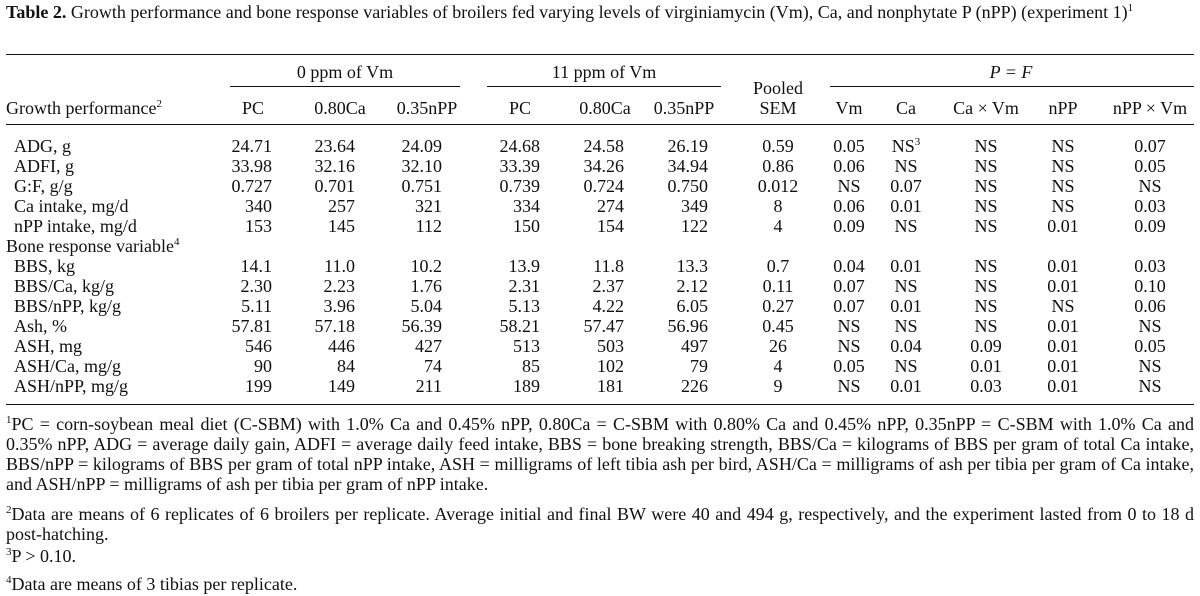 Image resolution: width=1200 pixels, height=596 pixels. What do you see at coordinates (610, 366) in the screenshot?
I see `table-cell: 102` at bounding box center [610, 366].